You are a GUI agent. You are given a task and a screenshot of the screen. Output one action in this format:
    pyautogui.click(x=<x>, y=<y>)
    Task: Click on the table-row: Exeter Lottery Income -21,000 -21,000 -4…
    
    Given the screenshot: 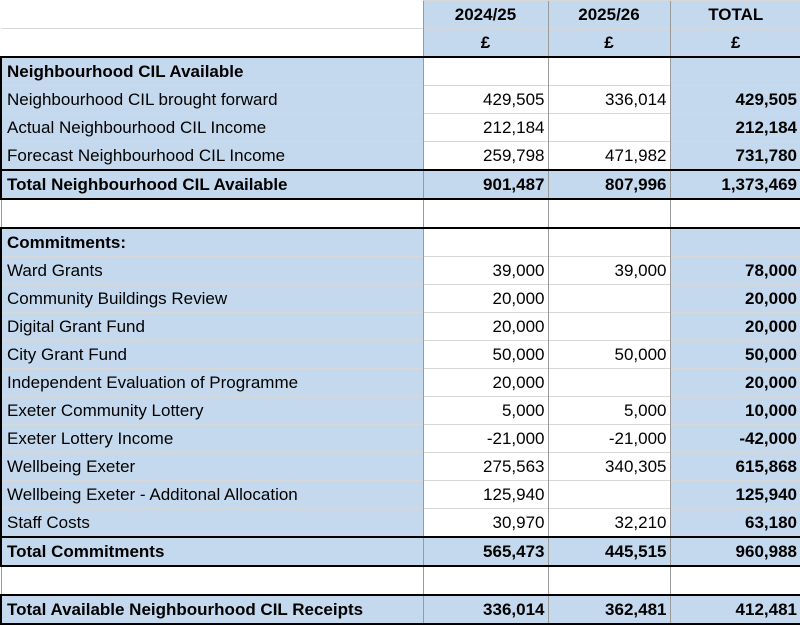 What is the action you would take?
    pyautogui.click(x=400, y=438)
    